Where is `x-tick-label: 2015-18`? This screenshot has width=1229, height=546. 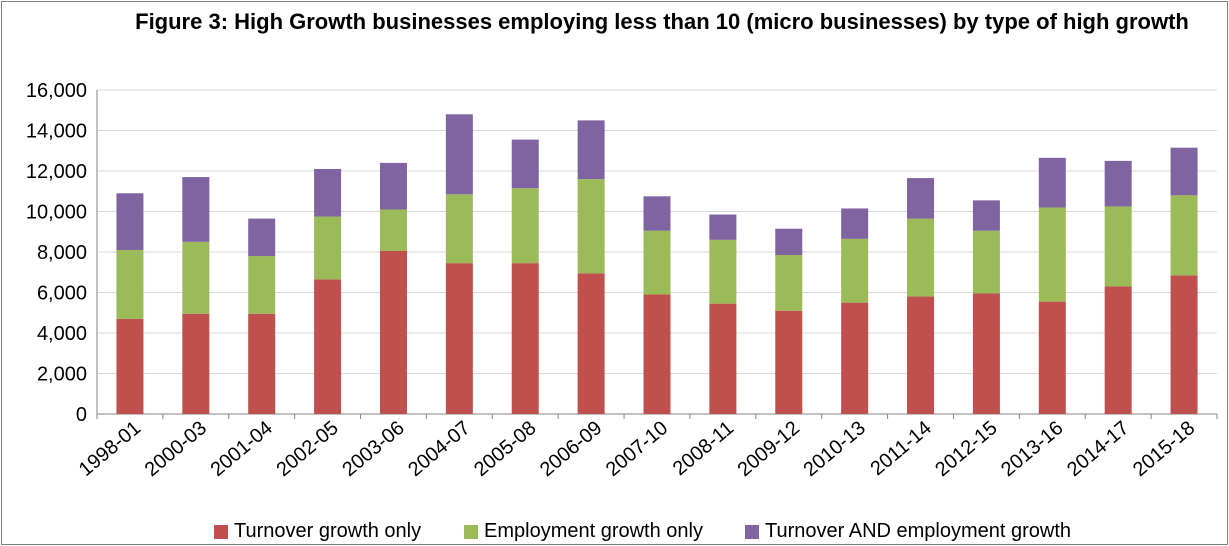 x-tick-label: 2015-18 is located at coordinates (1164, 449).